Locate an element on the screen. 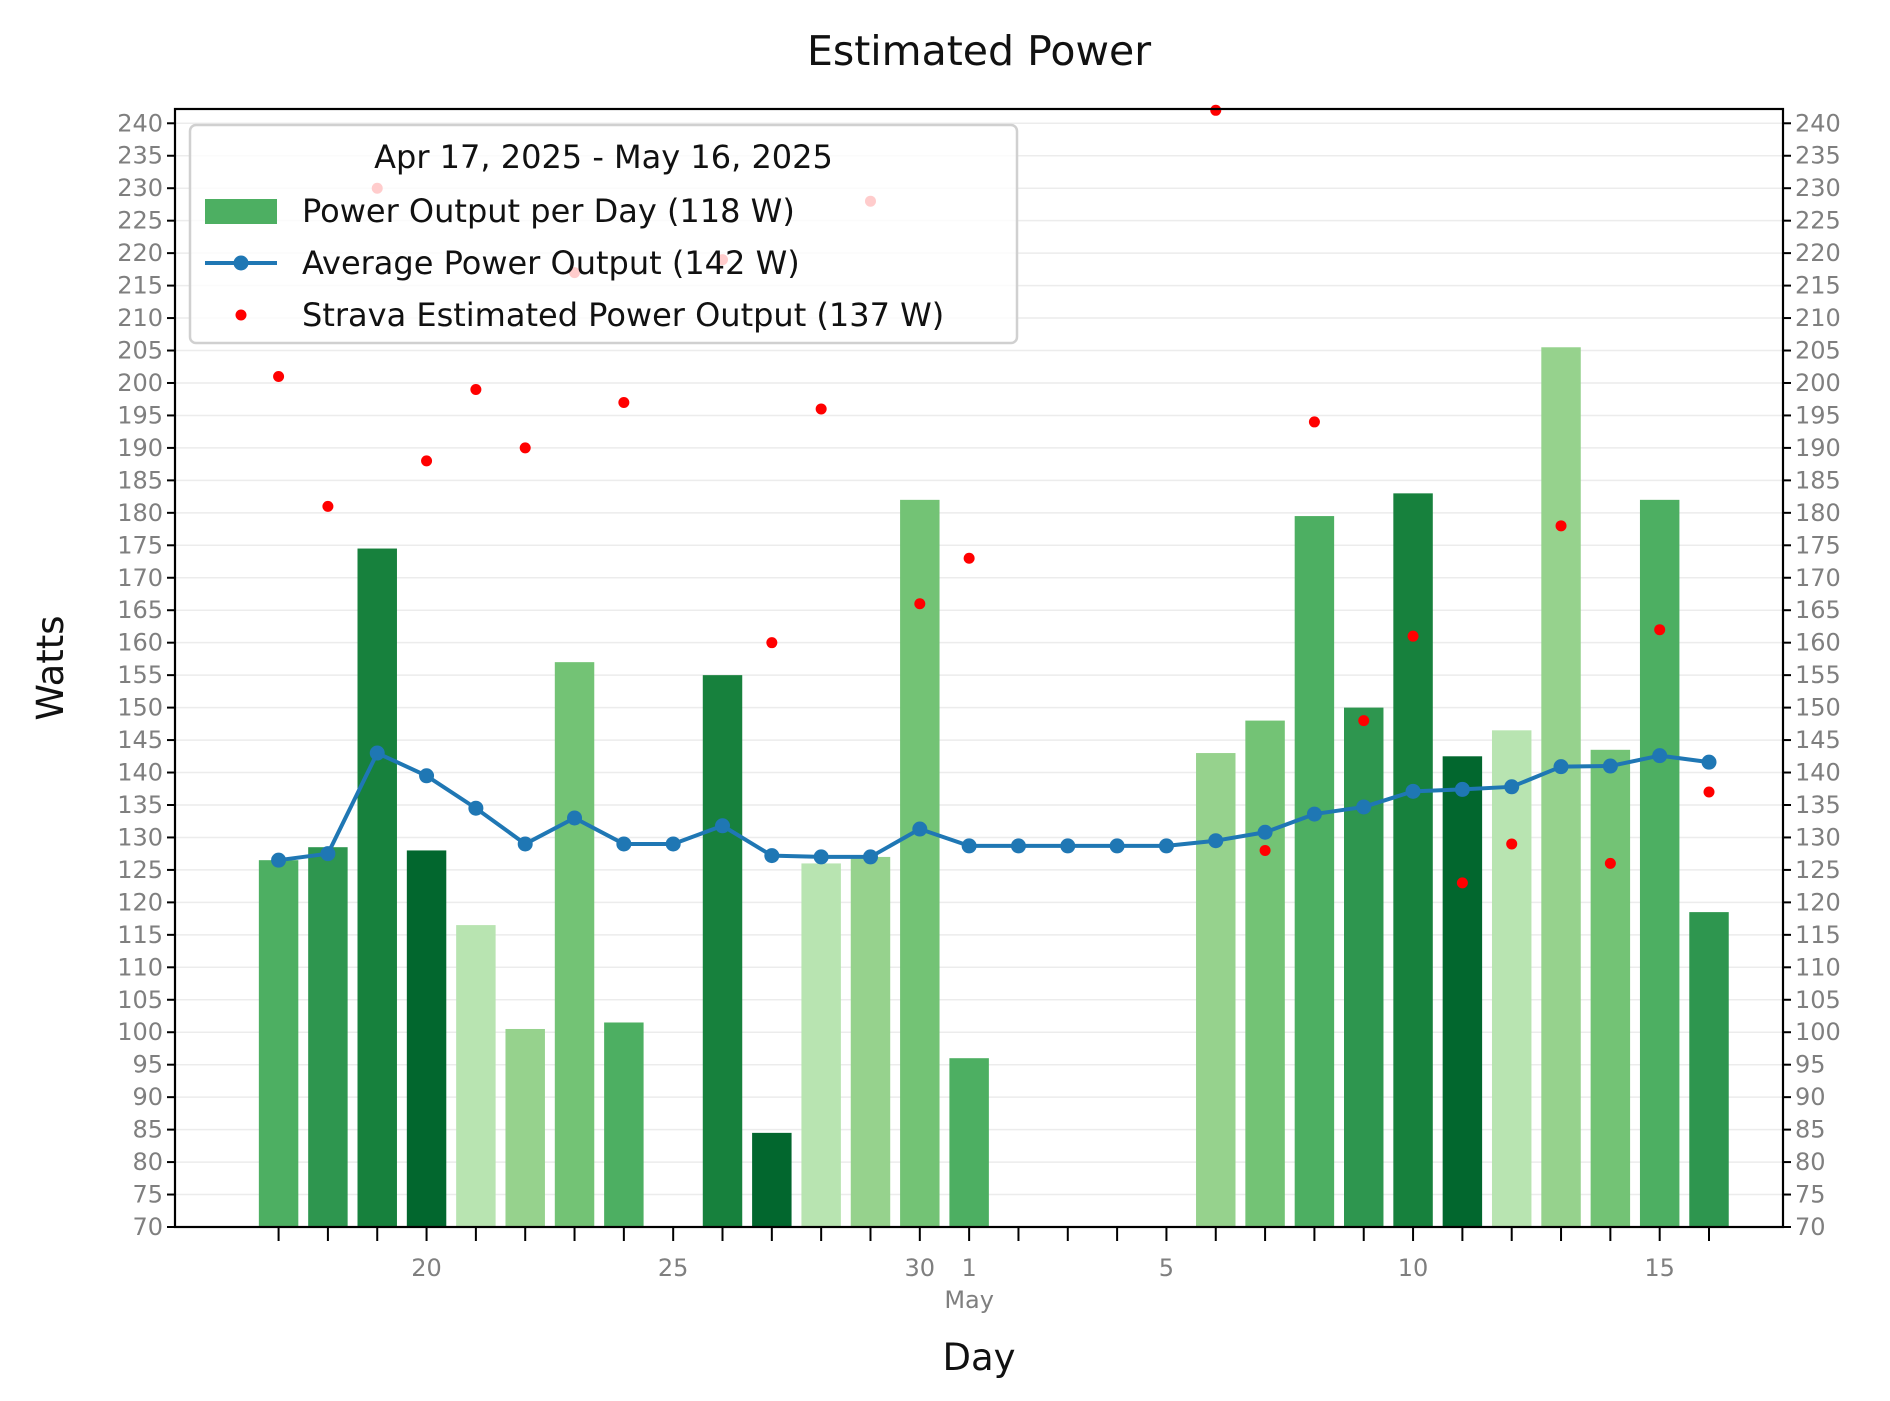  line-series is located at coordinates (994, 806).